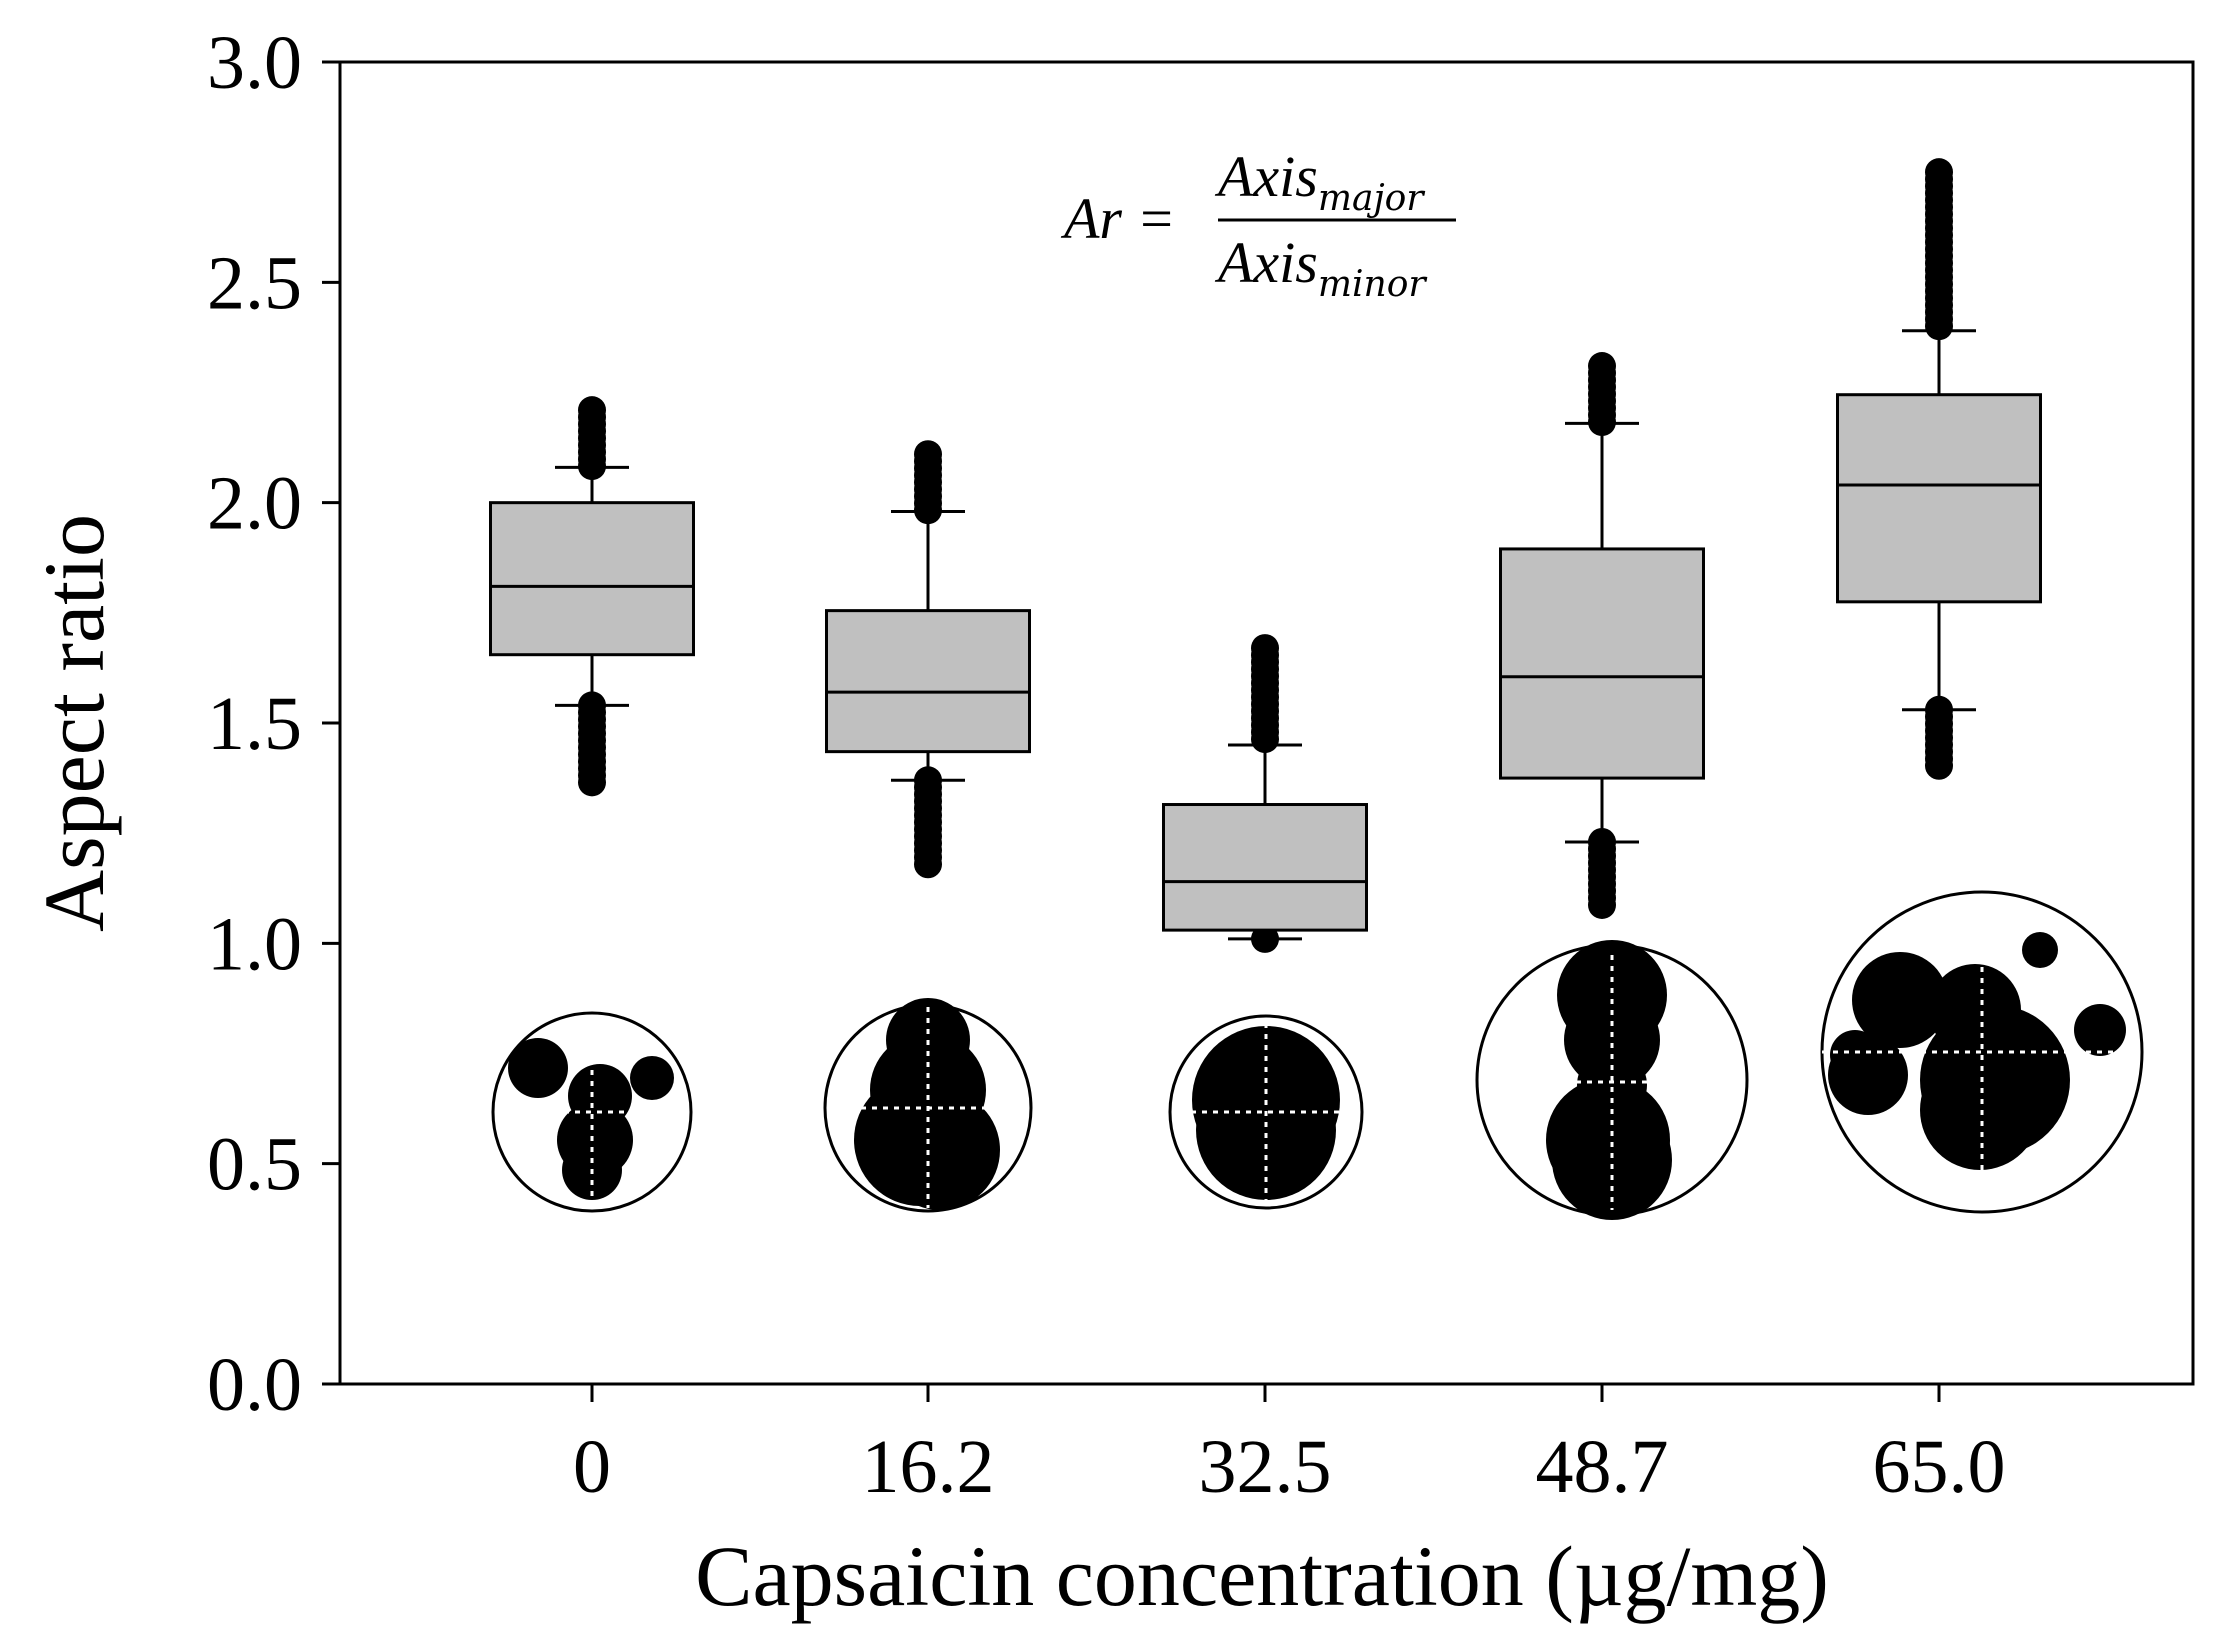  What do you see at coordinates (74, 723) in the screenshot?
I see `y-axis-title: Aspect ratio` at bounding box center [74, 723].